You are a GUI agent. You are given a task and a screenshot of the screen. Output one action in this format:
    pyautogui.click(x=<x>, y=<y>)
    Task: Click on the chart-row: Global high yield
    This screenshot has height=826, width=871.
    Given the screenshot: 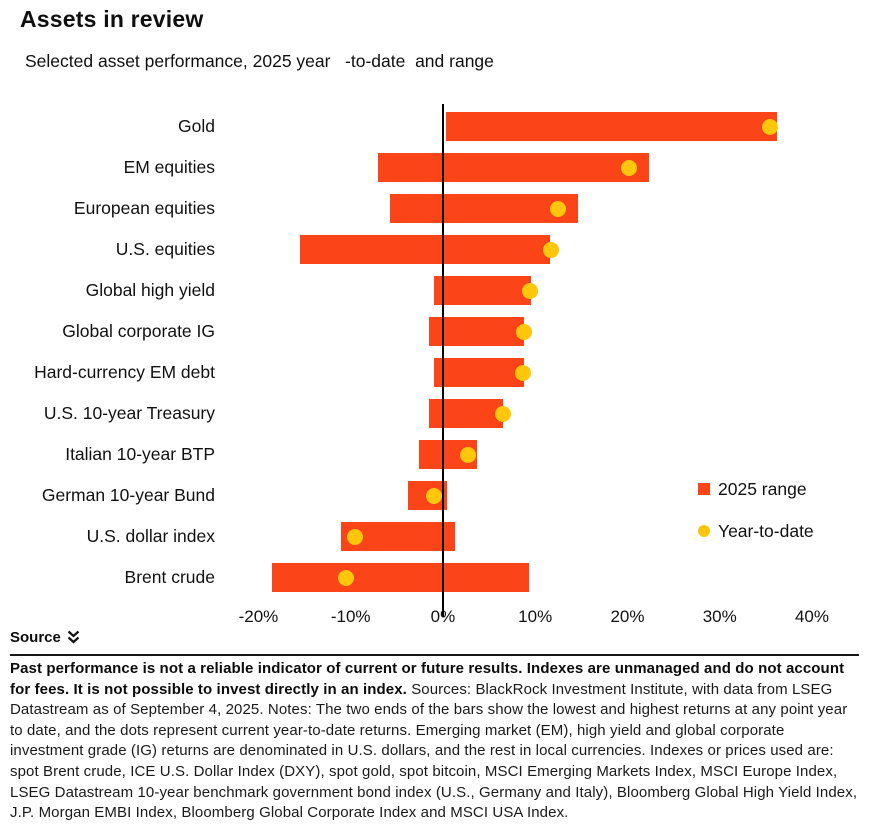 What is the action you would take?
    pyautogui.click(x=435, y=290)
    